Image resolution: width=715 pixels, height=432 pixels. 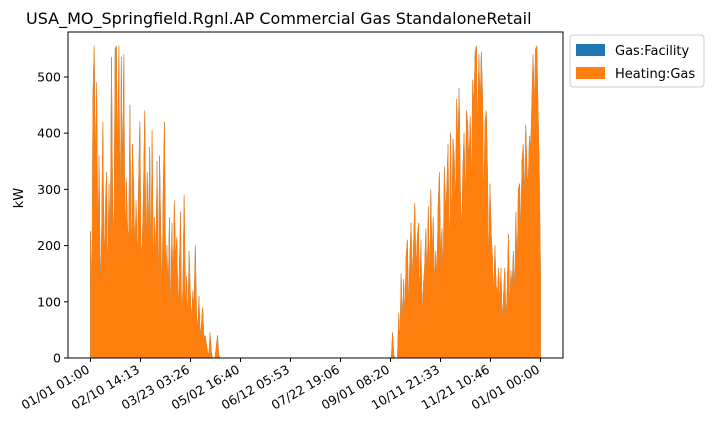 I want to click on y-axis: 0 100 200 300 400 500, so click(x=52, y=217).